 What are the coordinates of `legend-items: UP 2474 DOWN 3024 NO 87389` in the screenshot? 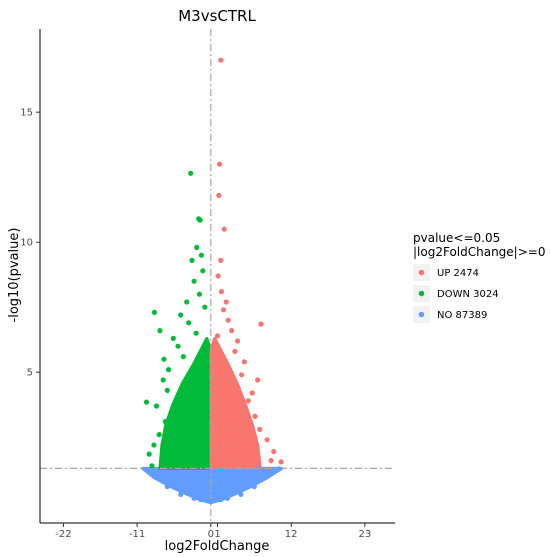 It's located at (456, 293).